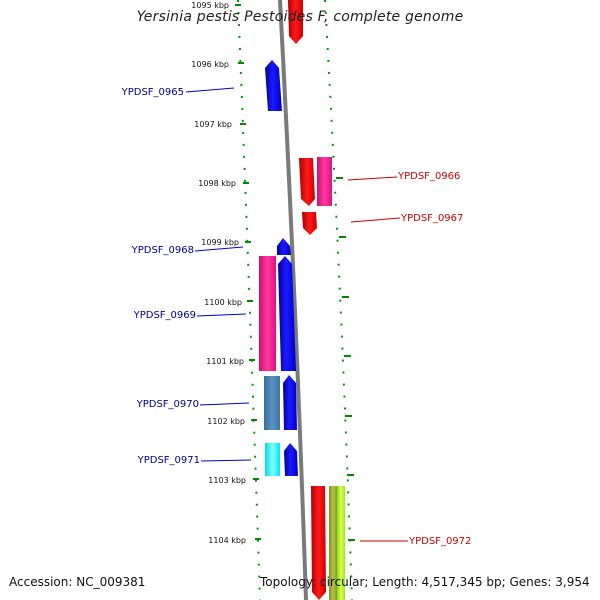  Describe the element at coordinates (77, 582) in the screenshot. I see `accession-label: Accession: NC_009381` at that location.